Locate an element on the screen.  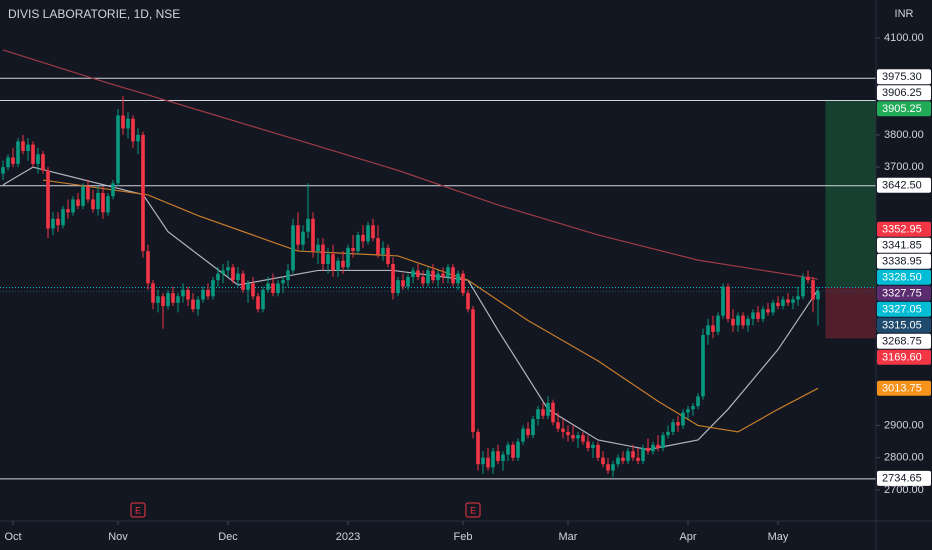
chart-title: DIVIS LABORATORIE, 1D, NSE is located at coordinates (94, 14).